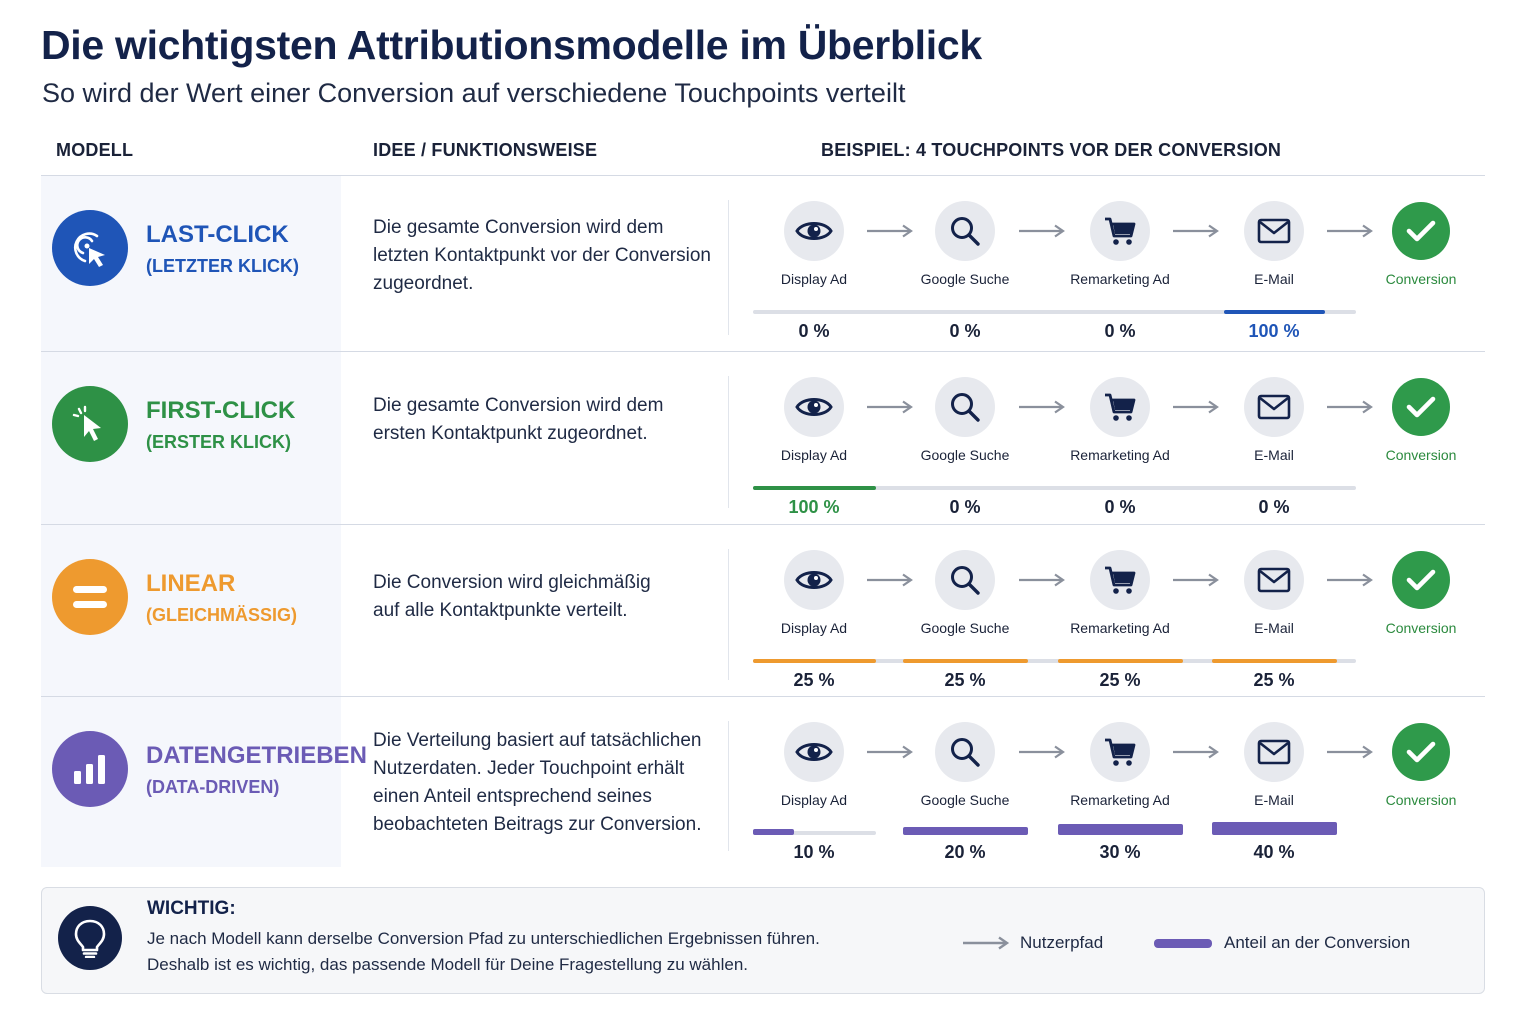 Image resolution: width=1536 pixels, height=1024 pixels. What do you see at coordinates (1120, 852) in the screenshot?
I see `share-value: 30 %` at bounding box center [1120, 852].